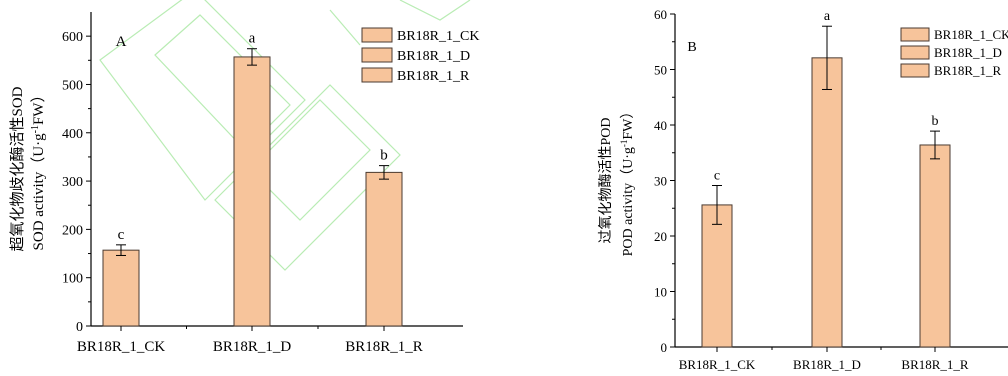  What do you see at coordinates (660, 236) in the screenshot?
I see `y-tick-label: 20` at bounding box center [660, 236].